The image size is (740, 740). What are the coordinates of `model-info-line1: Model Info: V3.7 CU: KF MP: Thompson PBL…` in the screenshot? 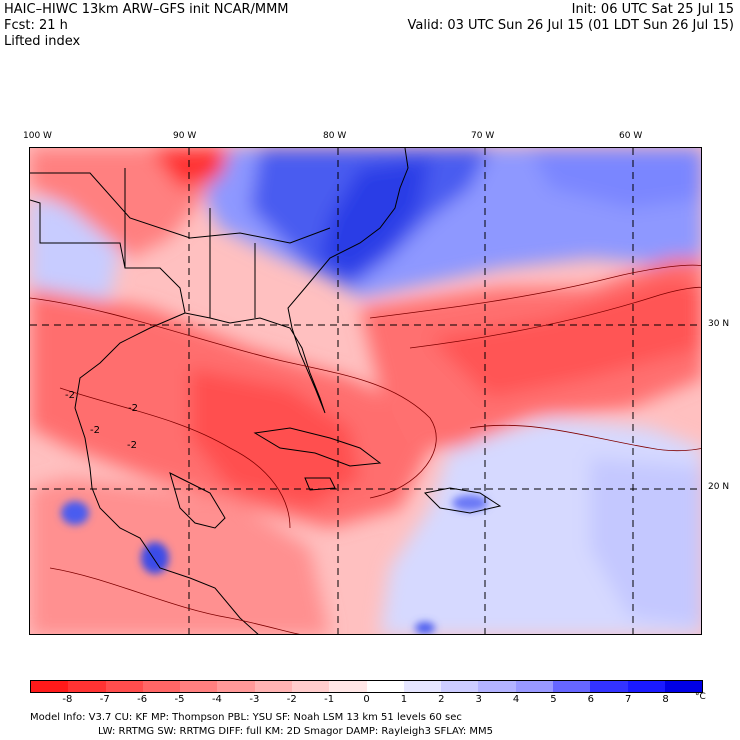 It's located at (246, 717).